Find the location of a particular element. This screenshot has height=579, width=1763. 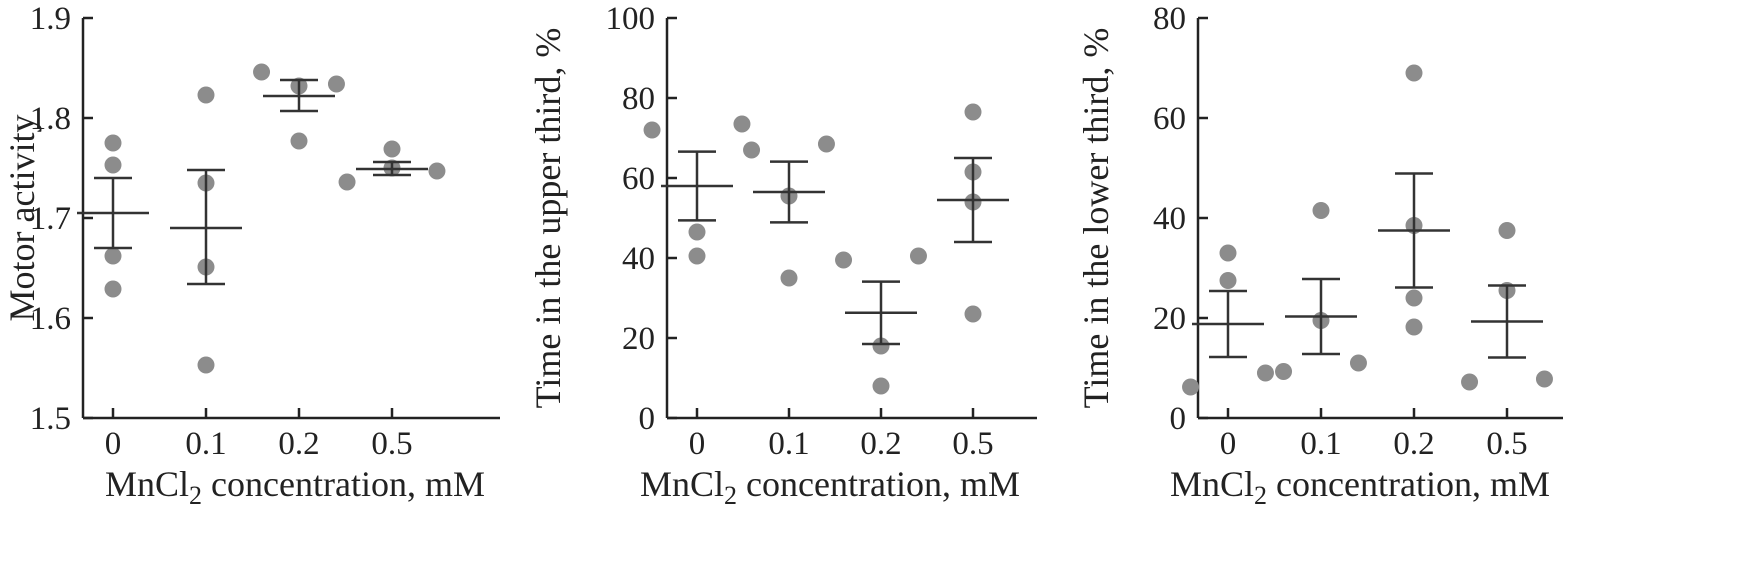

y-tick-label: 1.6 is located at coordinates (50, 319).